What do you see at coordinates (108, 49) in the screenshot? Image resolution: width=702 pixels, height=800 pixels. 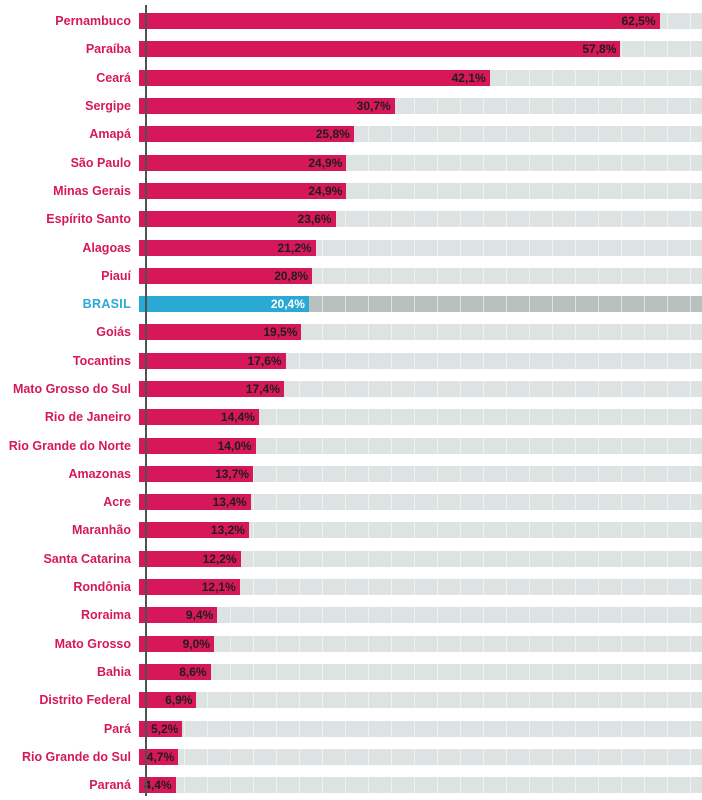 I see `category-label: Paraíba` at bounding box center [108, 49].